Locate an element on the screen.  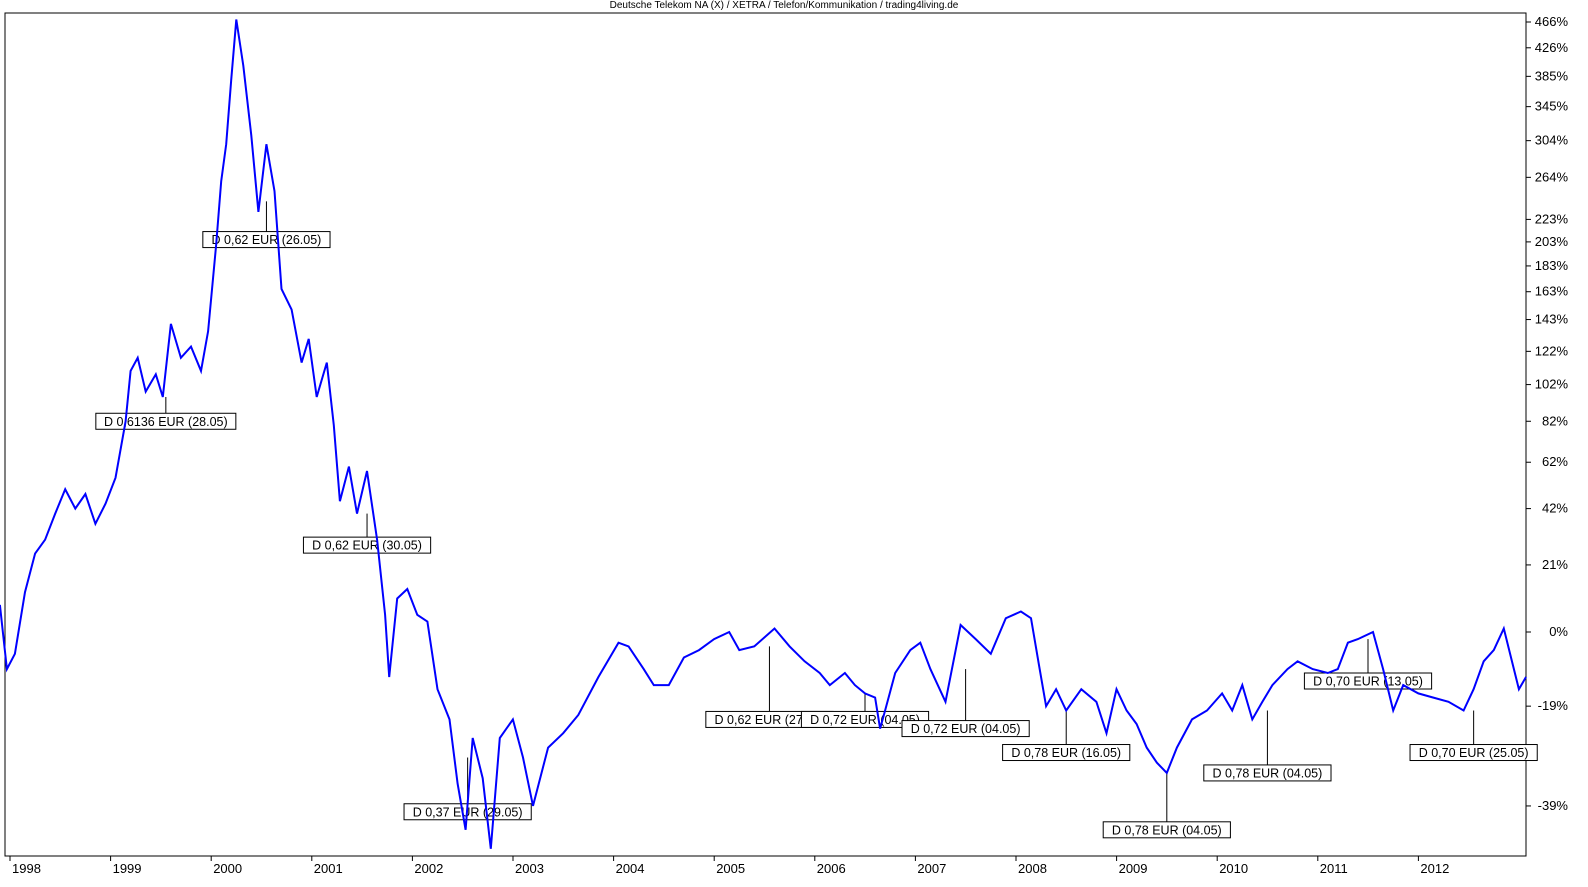
dividend-annotation: D 0,6136 EUR (28.05) is located at coordinates (166, 413).